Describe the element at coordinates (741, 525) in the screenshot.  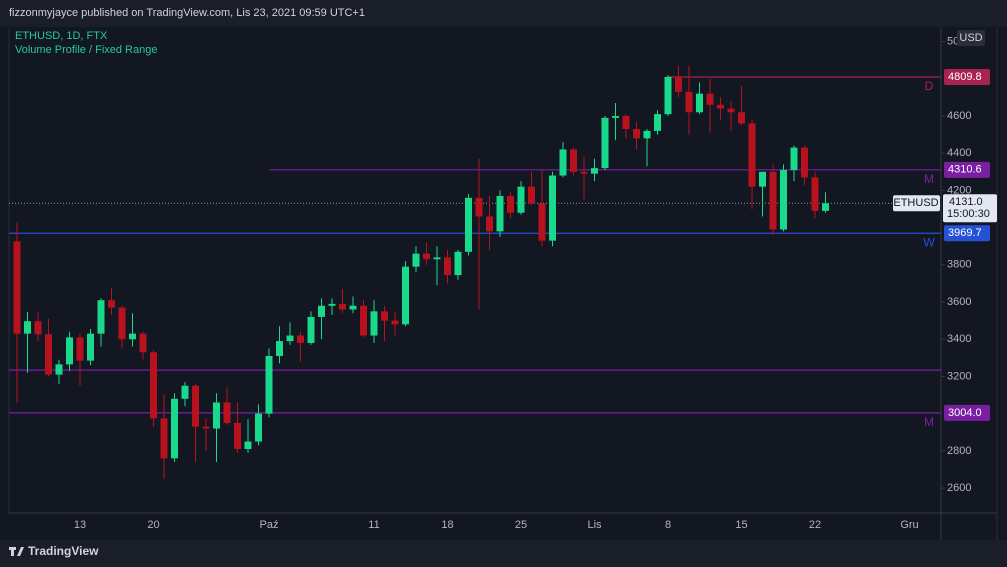
I see `x-tick-label: 15` at that location.